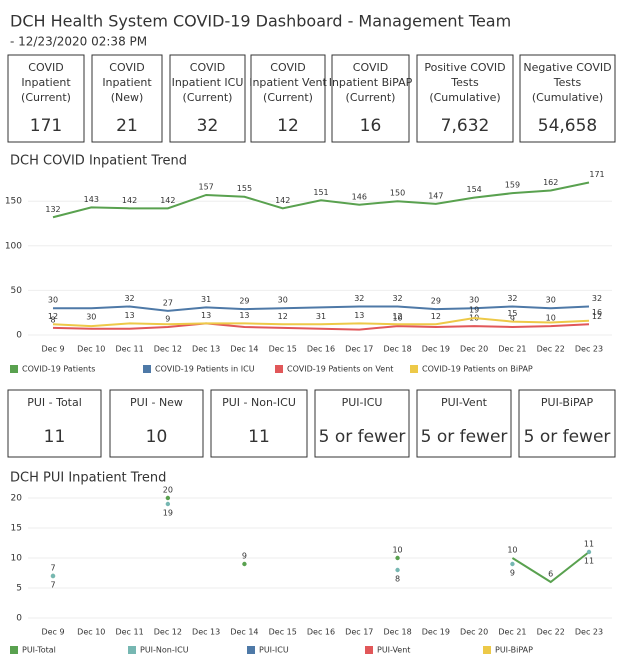 The image size is (624, 666). What do you see at coordinates (477, 369) in the screenshot?
I see `legend-label: COVID-19 Patients on BiPAP` at bounding box center [477, 369].